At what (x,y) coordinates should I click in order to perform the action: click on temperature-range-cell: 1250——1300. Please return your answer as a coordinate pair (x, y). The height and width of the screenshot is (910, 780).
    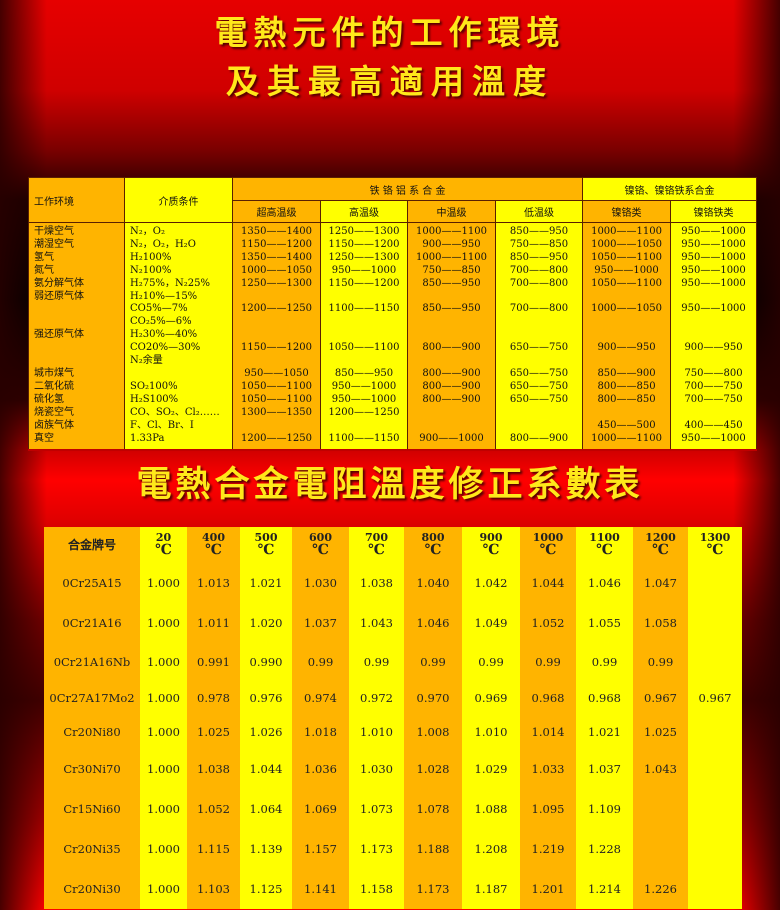
    Looking at the image, I should click on (364, 258).